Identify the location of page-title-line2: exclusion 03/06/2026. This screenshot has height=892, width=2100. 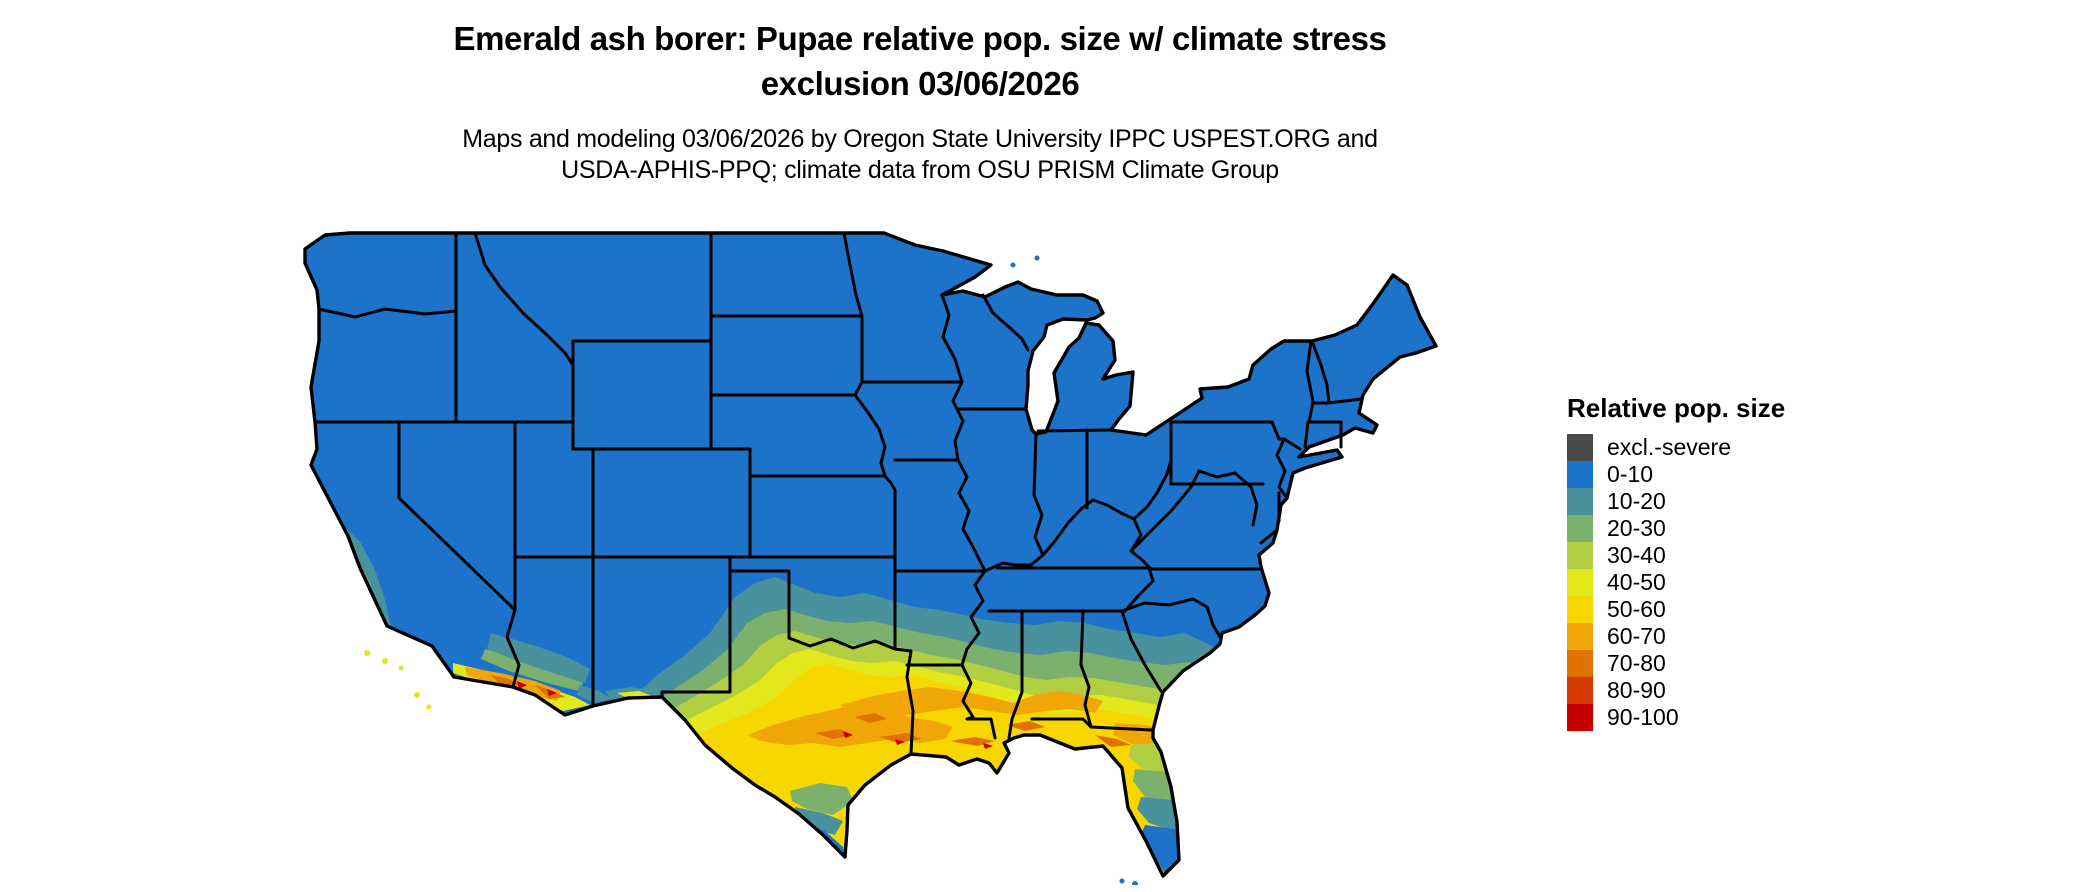
(920, 83).